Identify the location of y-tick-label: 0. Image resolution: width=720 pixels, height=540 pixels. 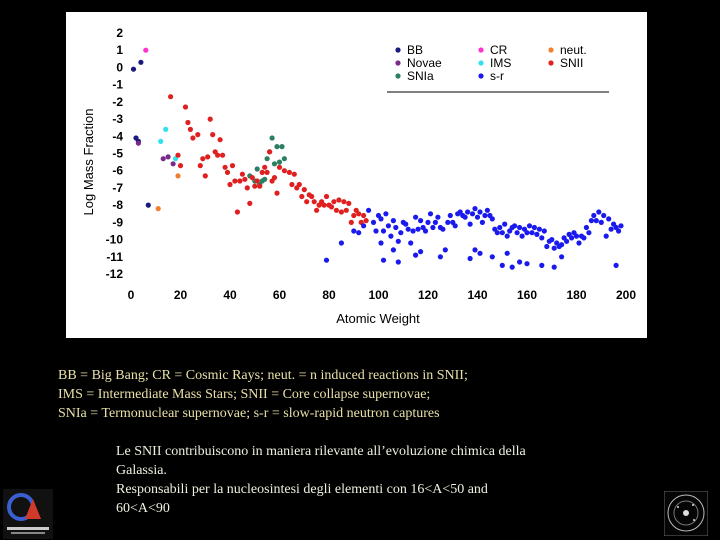
(119, 67).